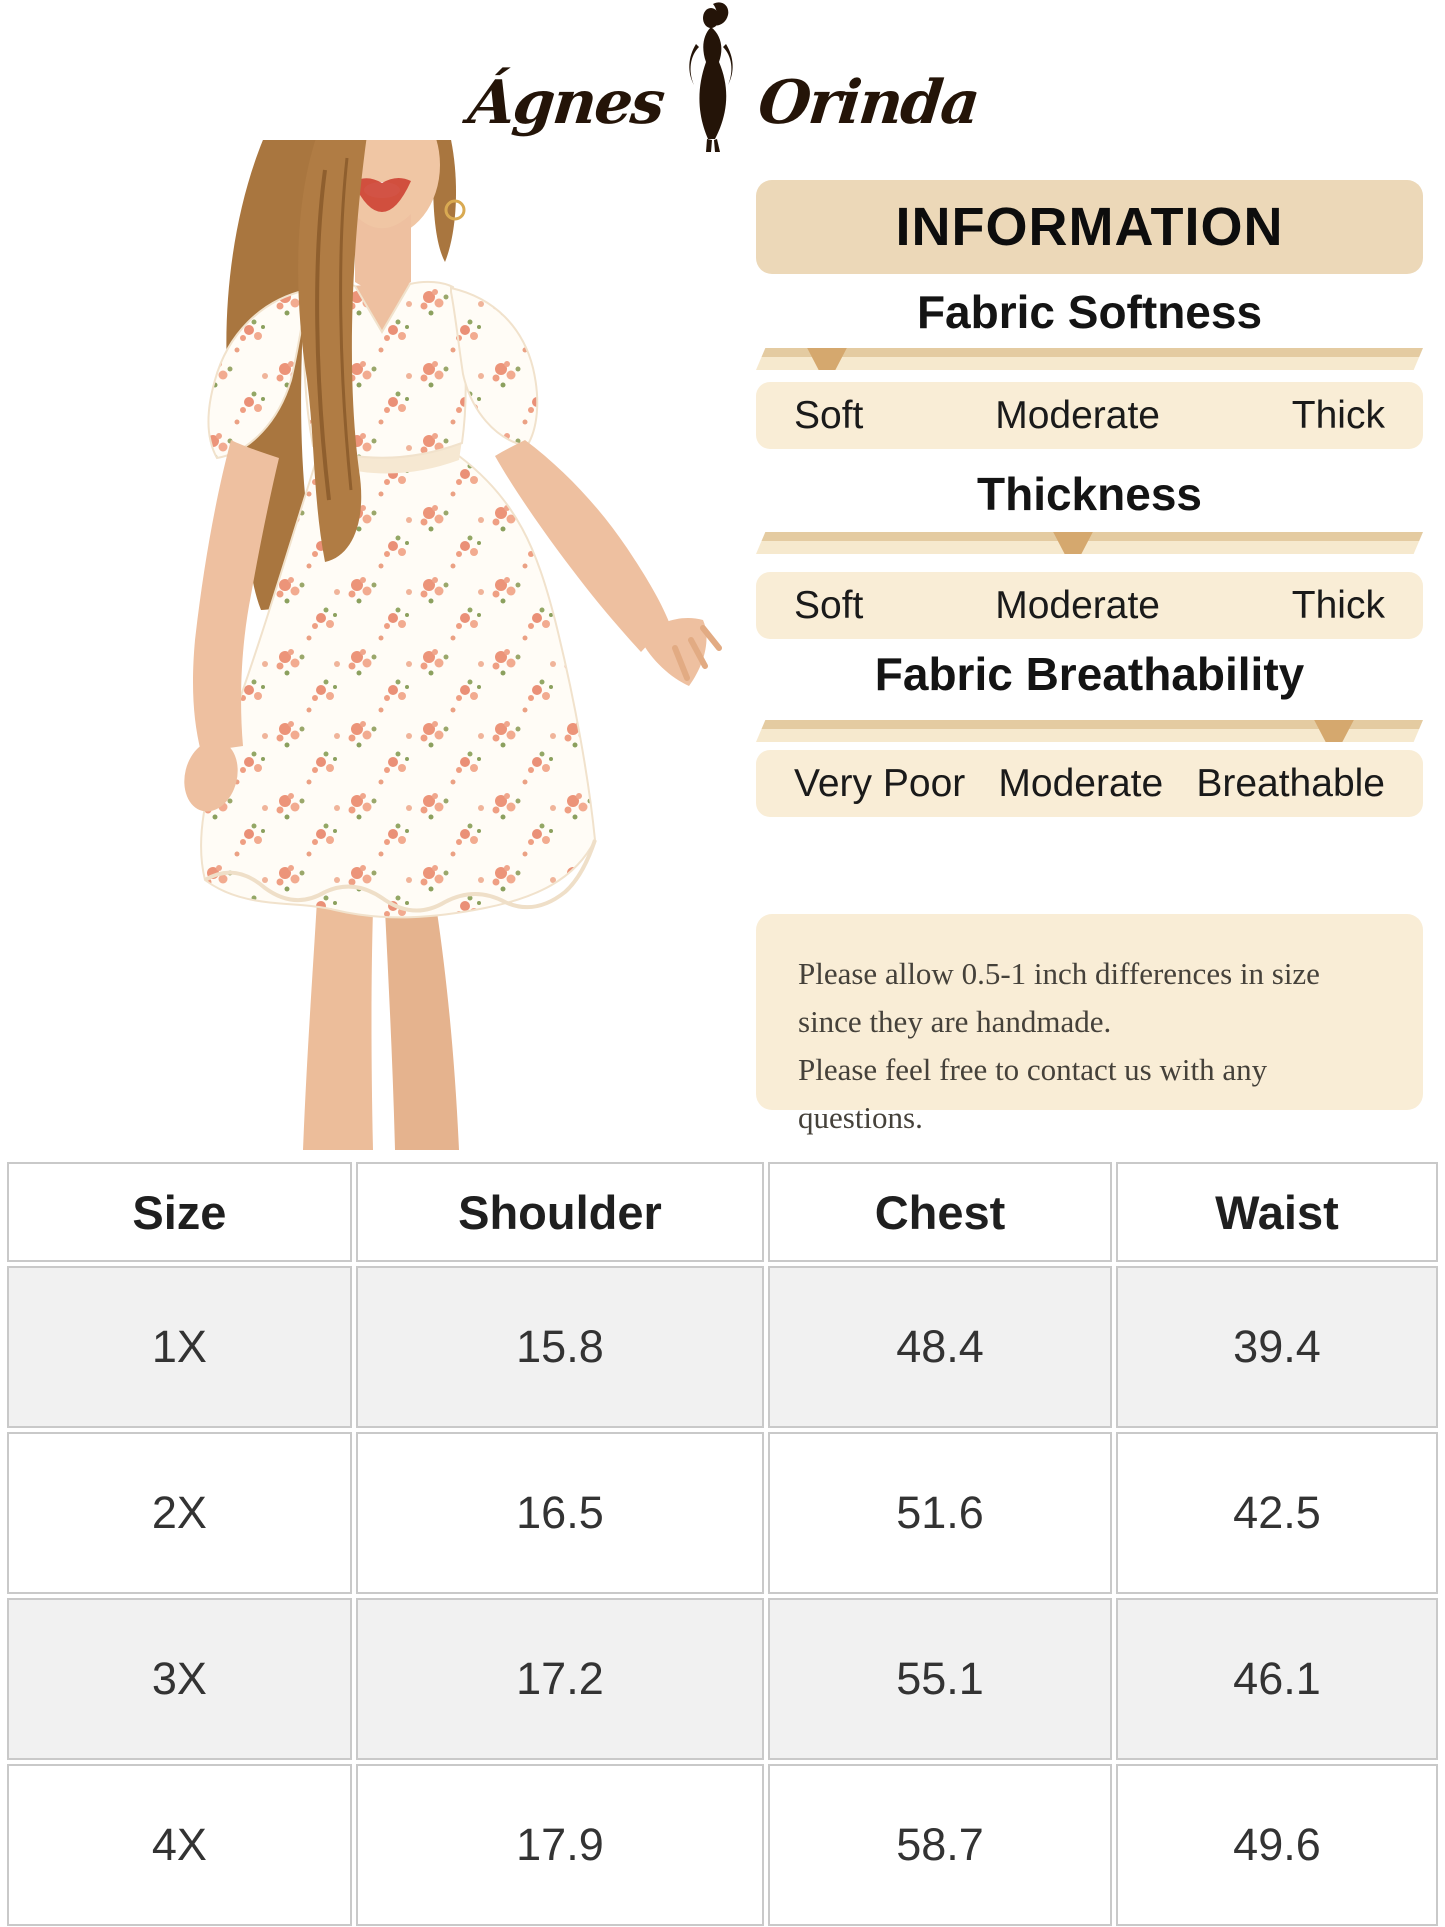 This screenshot has width=1445, height=1927. Describe the element at coordinates (179, 1347) in the screenshot. I see `table-cell: 1X` at that location.